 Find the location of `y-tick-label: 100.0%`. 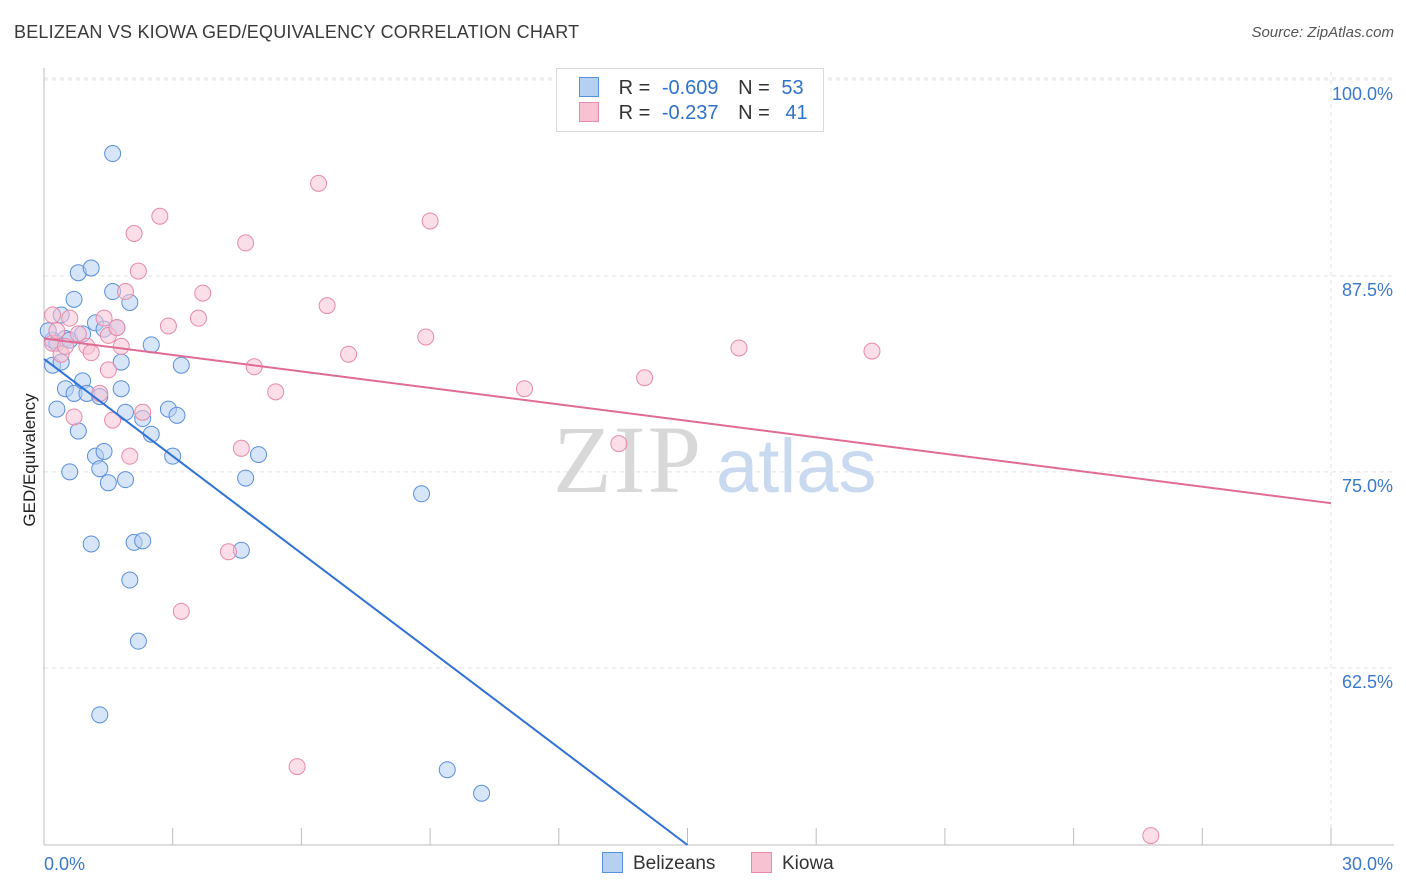

y-tick-label: 100.0% is located at coordinates (1362, 94).